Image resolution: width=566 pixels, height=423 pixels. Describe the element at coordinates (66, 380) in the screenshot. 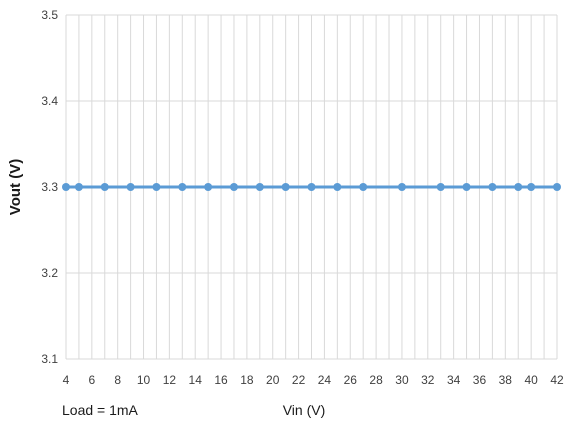

I see `x-tick-label: 4` at that location.